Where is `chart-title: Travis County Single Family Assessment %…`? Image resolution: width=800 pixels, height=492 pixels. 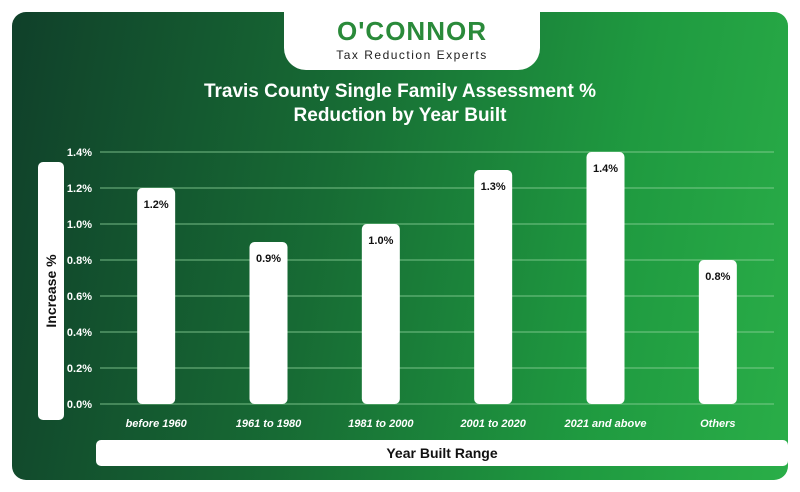 chart-title: Travis County Single Family Assessment %… is located at coordinates (400, 104).